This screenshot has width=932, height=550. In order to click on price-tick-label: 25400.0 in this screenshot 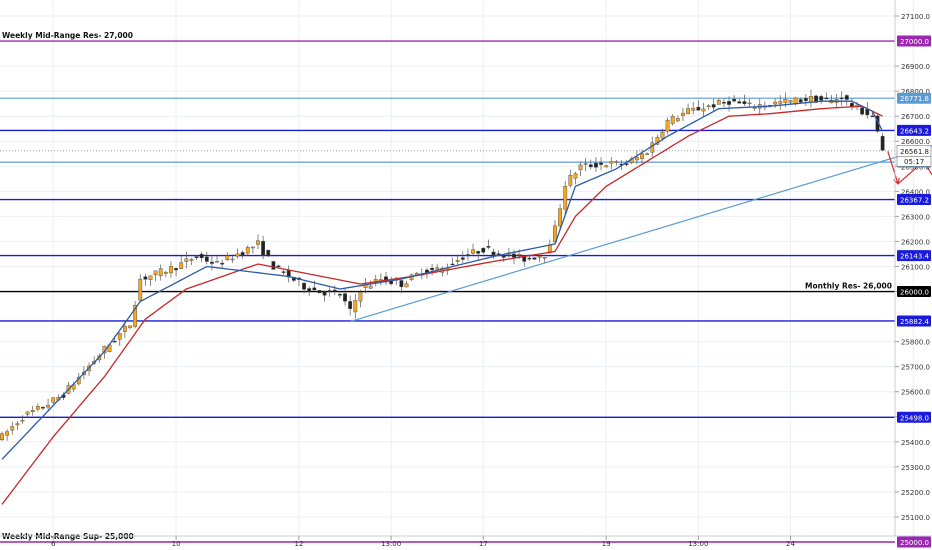, I will do `click(915, 443)`.